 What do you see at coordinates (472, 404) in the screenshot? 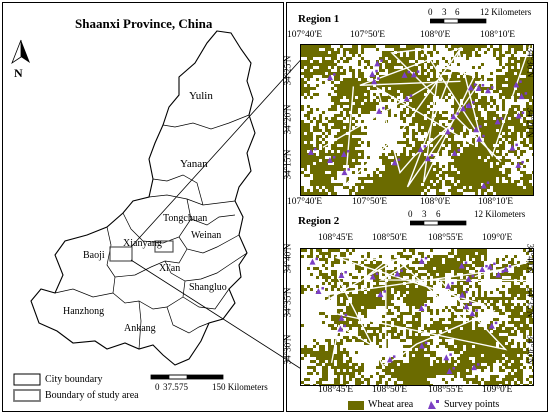
I see `legend-survey-label: Survey points` at bounding box center [472, 404].